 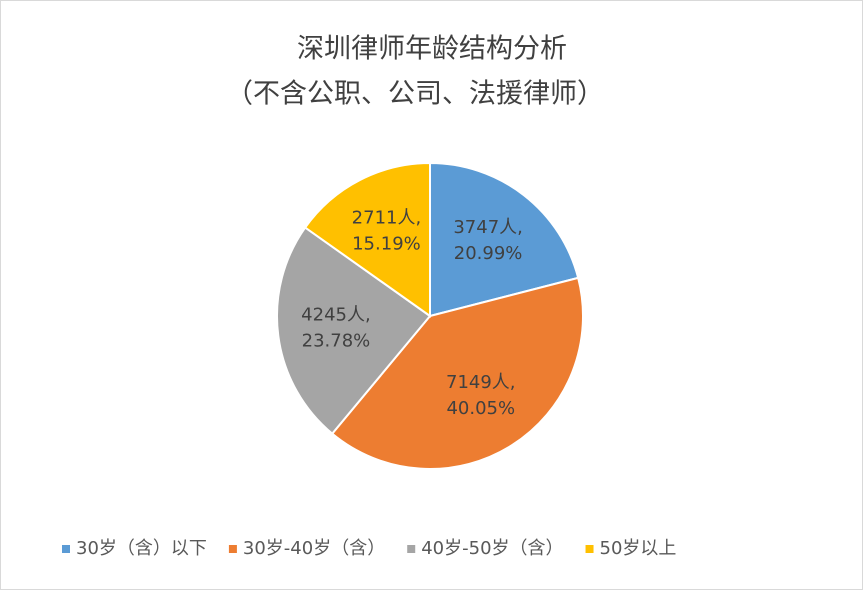 I want to click on chart-subtitle: （不含公职、公司、法援律师）, so click(x=415, y=94).